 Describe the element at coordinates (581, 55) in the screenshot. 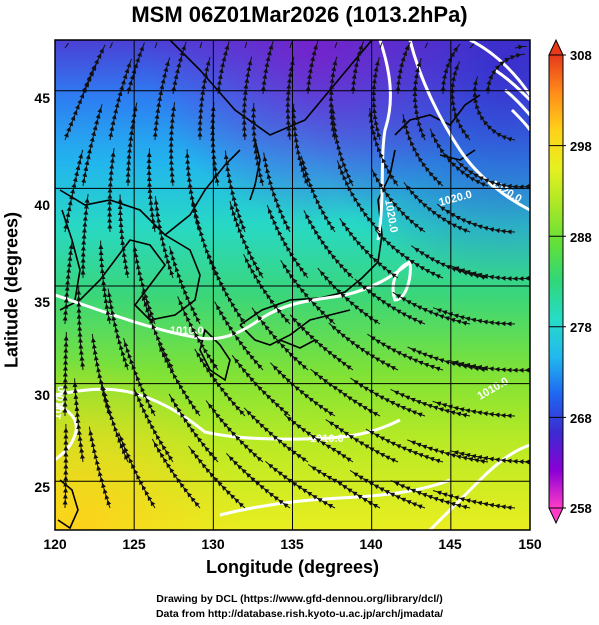

I see `colorbar-tick-label: 308` at that location.